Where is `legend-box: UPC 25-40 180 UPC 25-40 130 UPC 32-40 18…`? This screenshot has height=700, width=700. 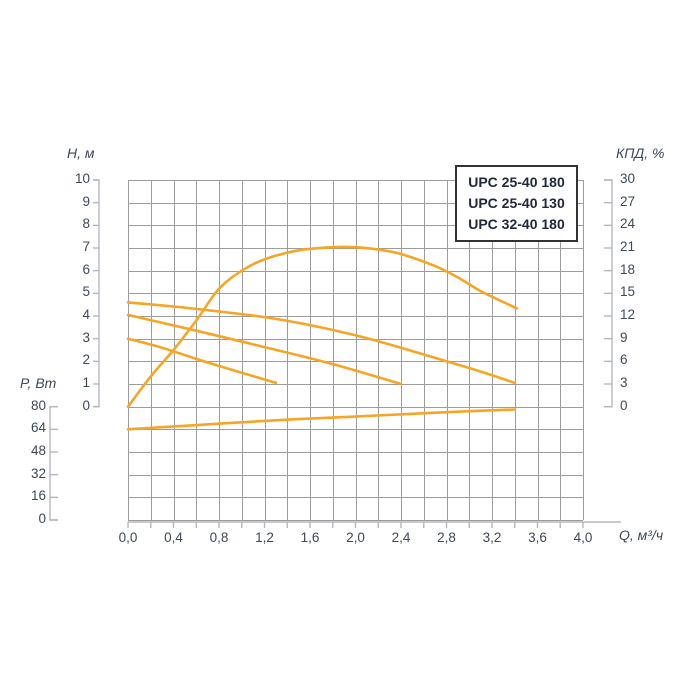
legend-box: UPC 25-40 180 UPC 25-40 130 UPC 32-40 18… is located at coordinates (516, 203).